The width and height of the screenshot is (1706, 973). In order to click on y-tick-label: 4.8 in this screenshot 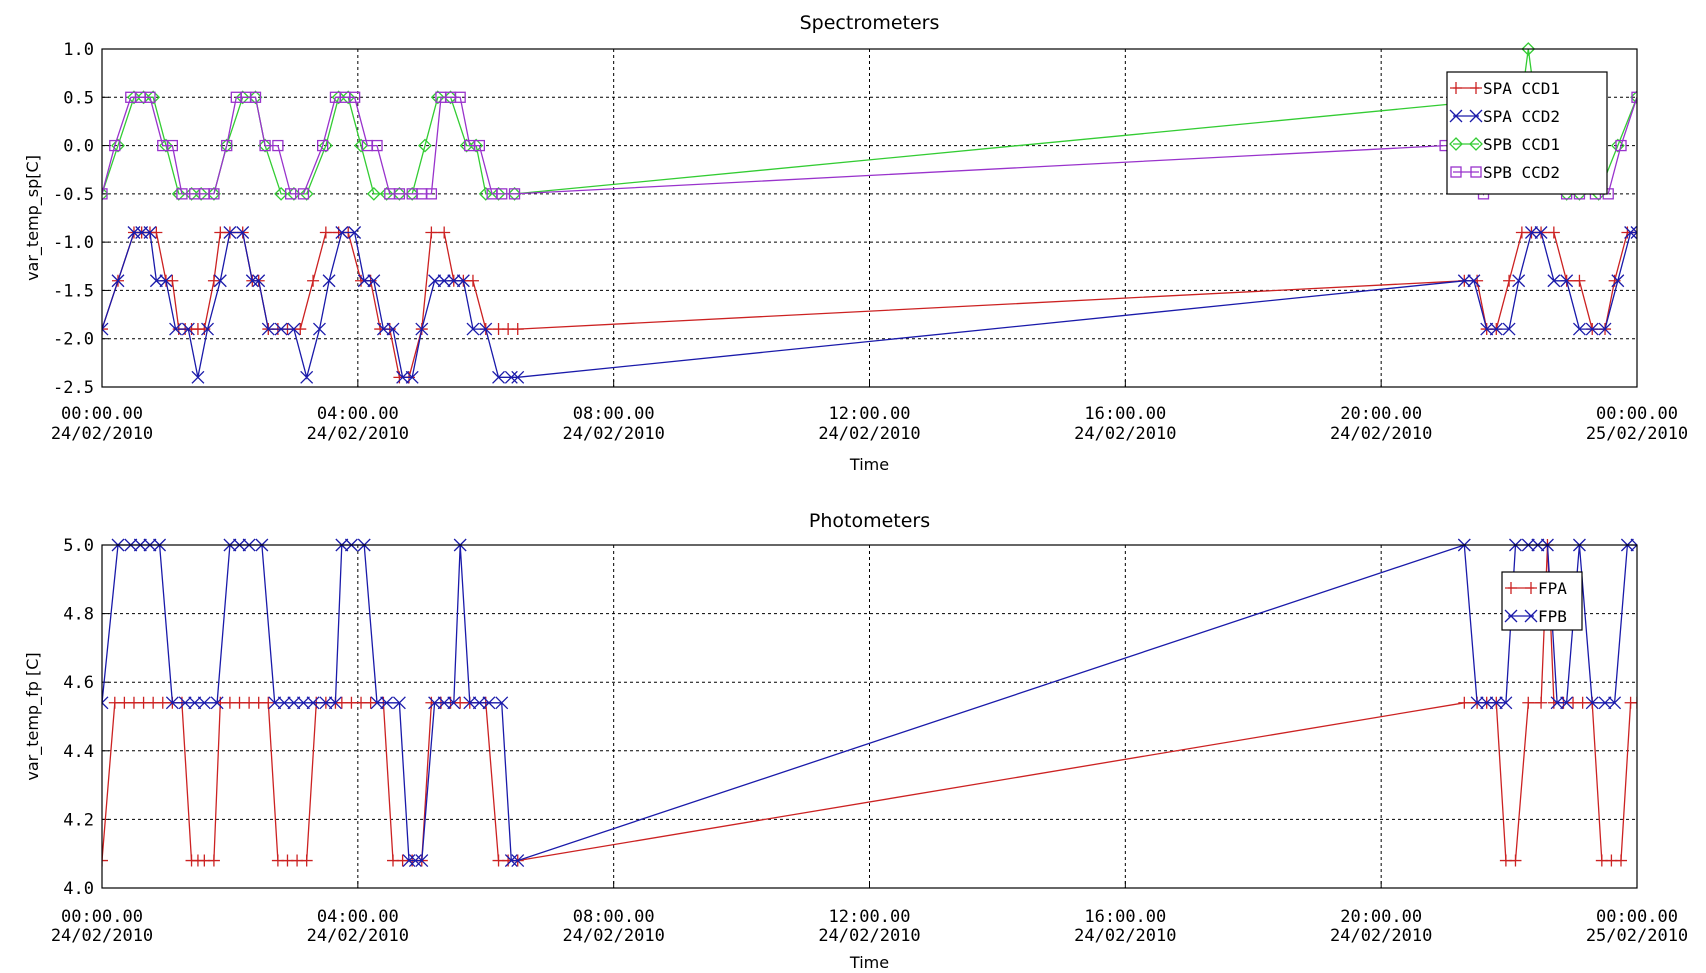, I will do `click(78, 615)`.